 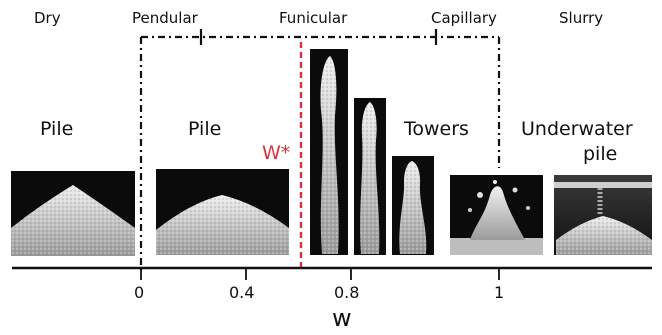 I want to click on tick-label-0-8: 0.8, so click(x=347, y=292).